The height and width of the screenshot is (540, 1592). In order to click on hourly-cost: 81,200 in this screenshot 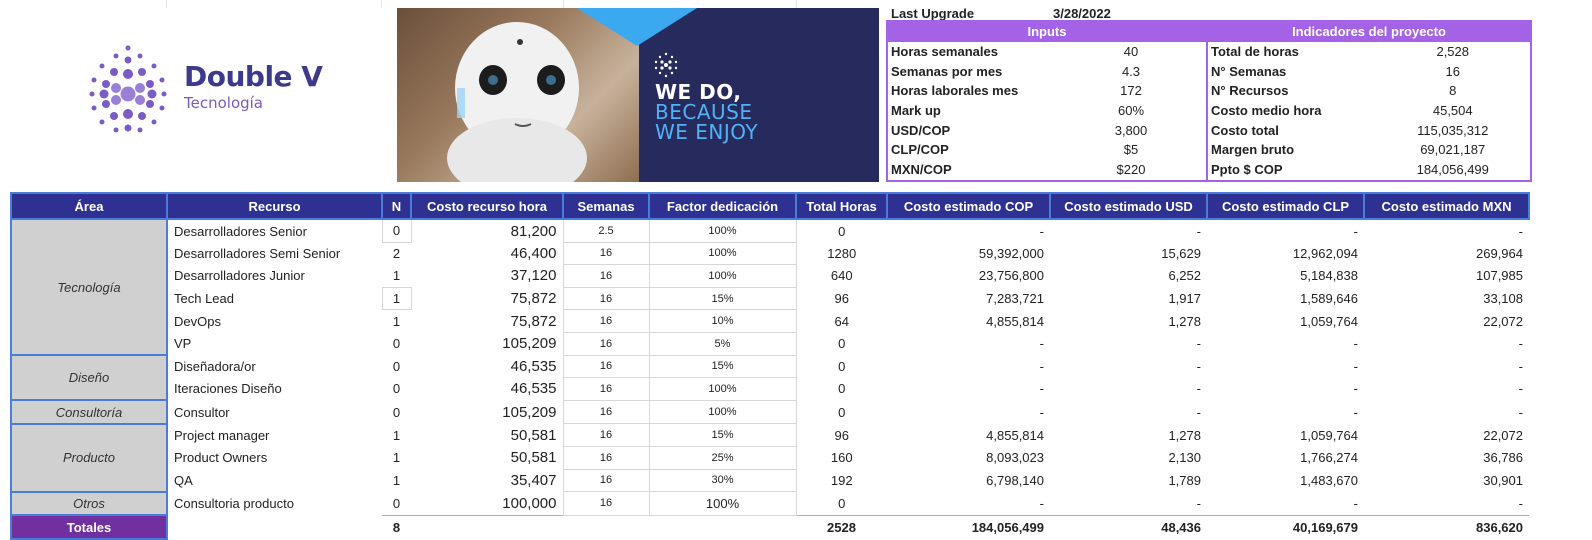, I will do `click(533, 231)`.